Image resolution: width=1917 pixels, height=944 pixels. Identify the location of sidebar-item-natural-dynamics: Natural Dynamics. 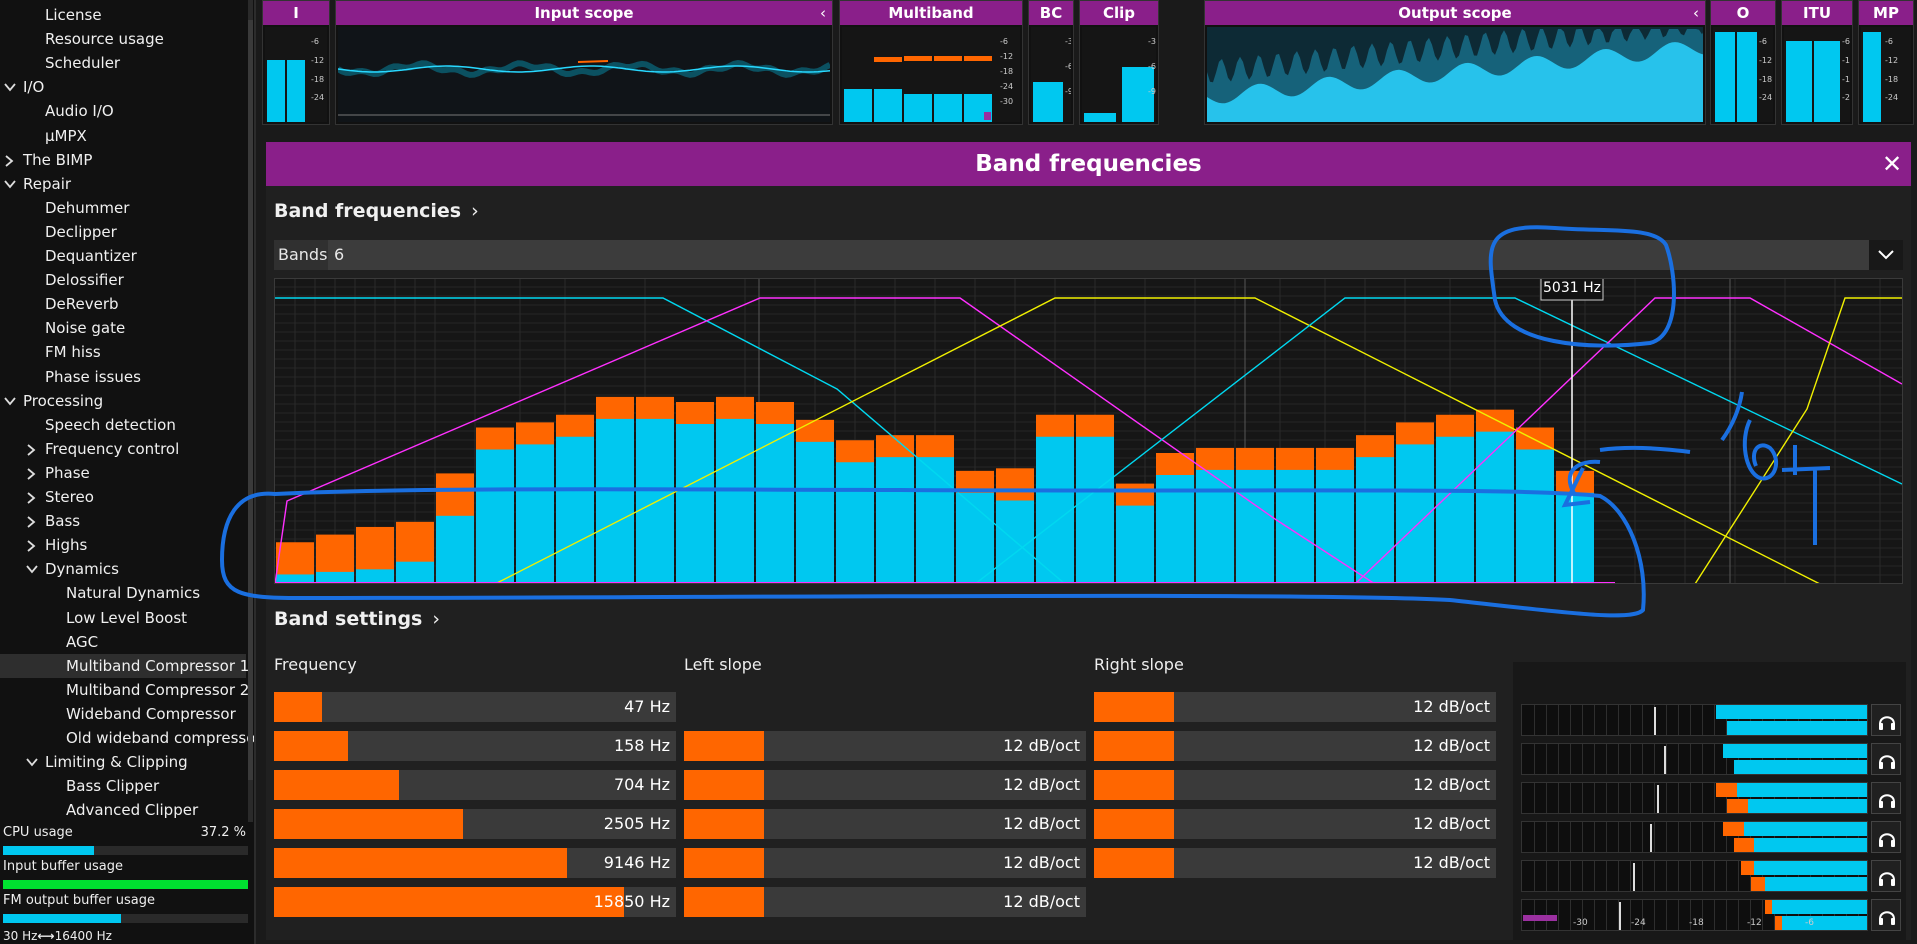
(123, 593).